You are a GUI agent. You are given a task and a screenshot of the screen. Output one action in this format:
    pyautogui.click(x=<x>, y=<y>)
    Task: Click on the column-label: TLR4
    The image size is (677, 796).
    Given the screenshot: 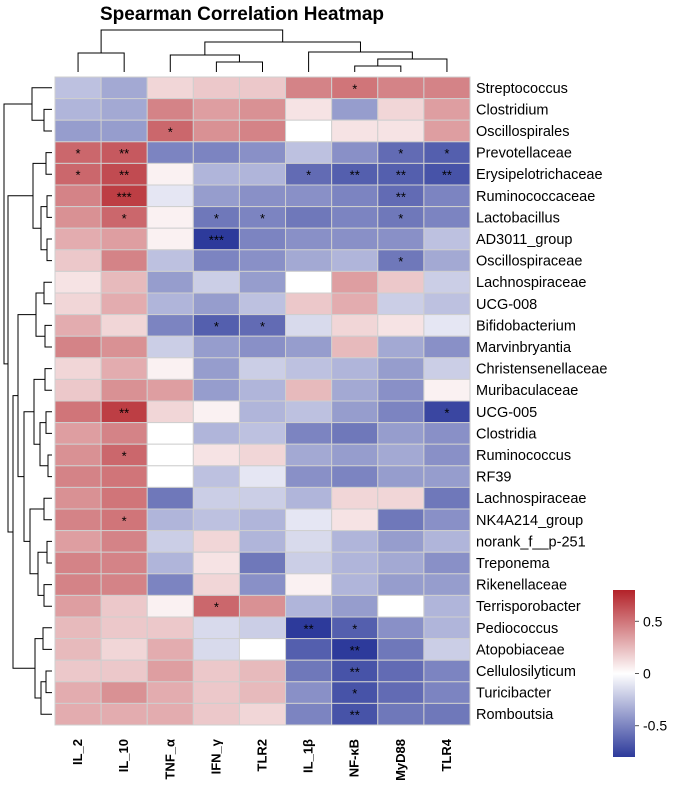 What is the action you would take?
    pyautogui.click(x=446, y=754)
    